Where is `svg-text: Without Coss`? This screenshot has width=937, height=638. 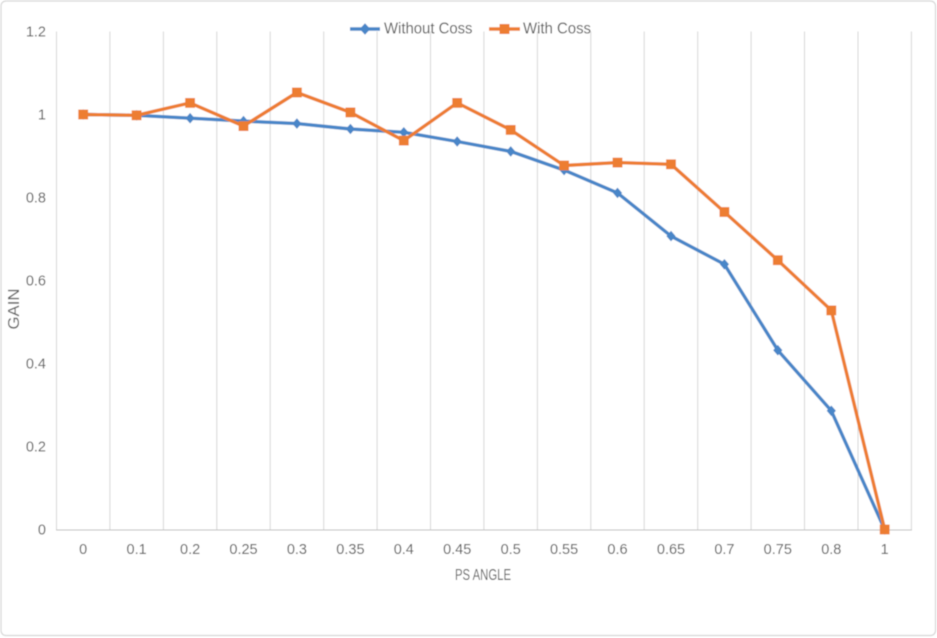 svg-text: Without Coss is located at coordinates (428, 29).